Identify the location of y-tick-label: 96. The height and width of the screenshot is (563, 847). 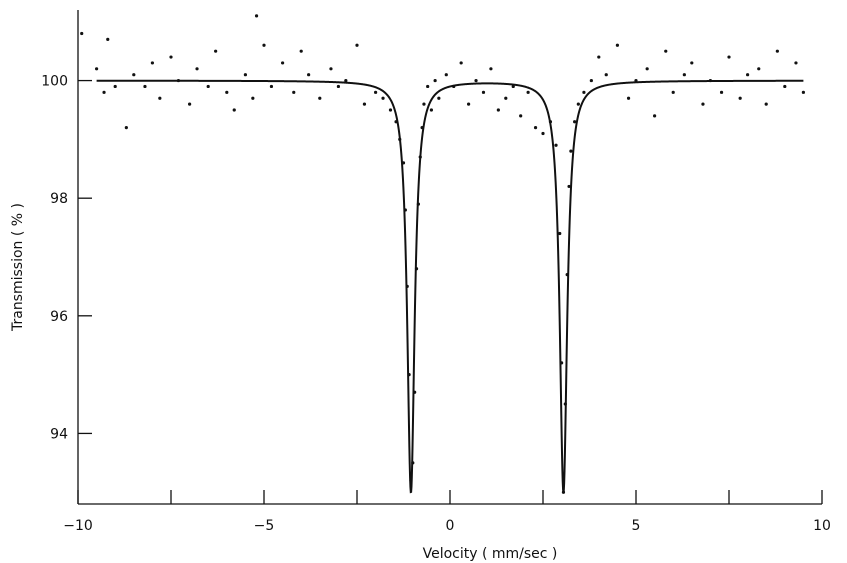
(59, 317).